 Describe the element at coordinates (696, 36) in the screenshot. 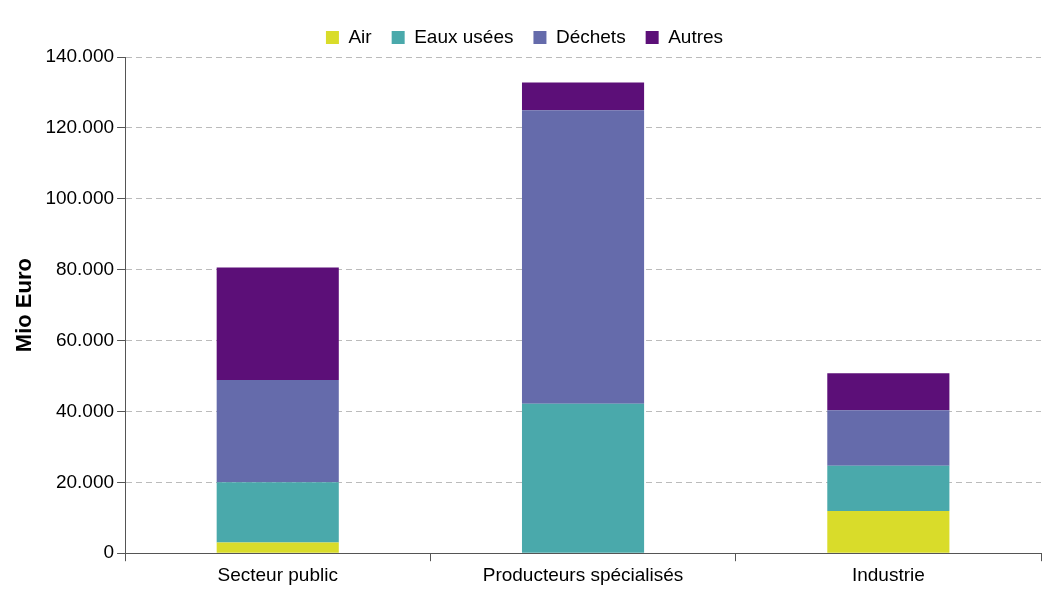

I see `legend-label: Autres` at that location.